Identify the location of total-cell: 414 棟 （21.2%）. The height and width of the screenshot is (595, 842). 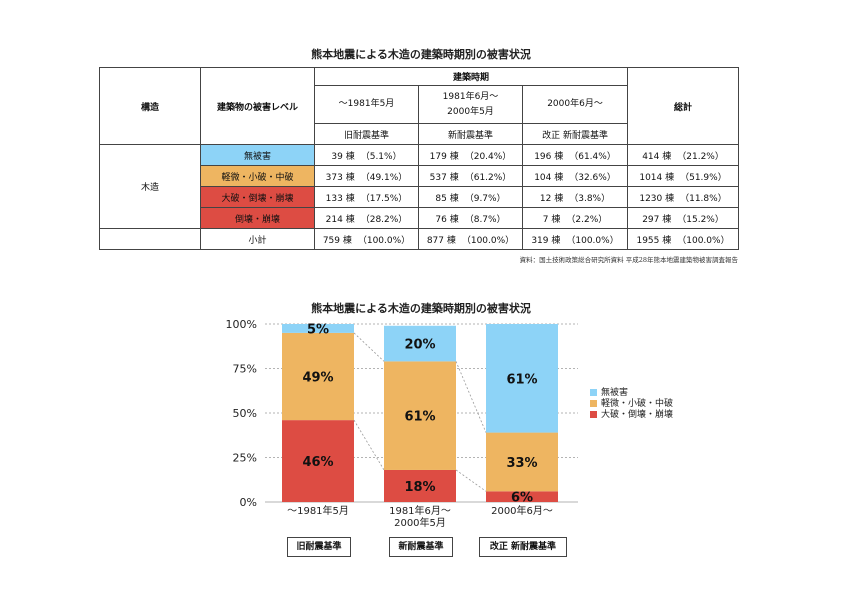
(683, 155).